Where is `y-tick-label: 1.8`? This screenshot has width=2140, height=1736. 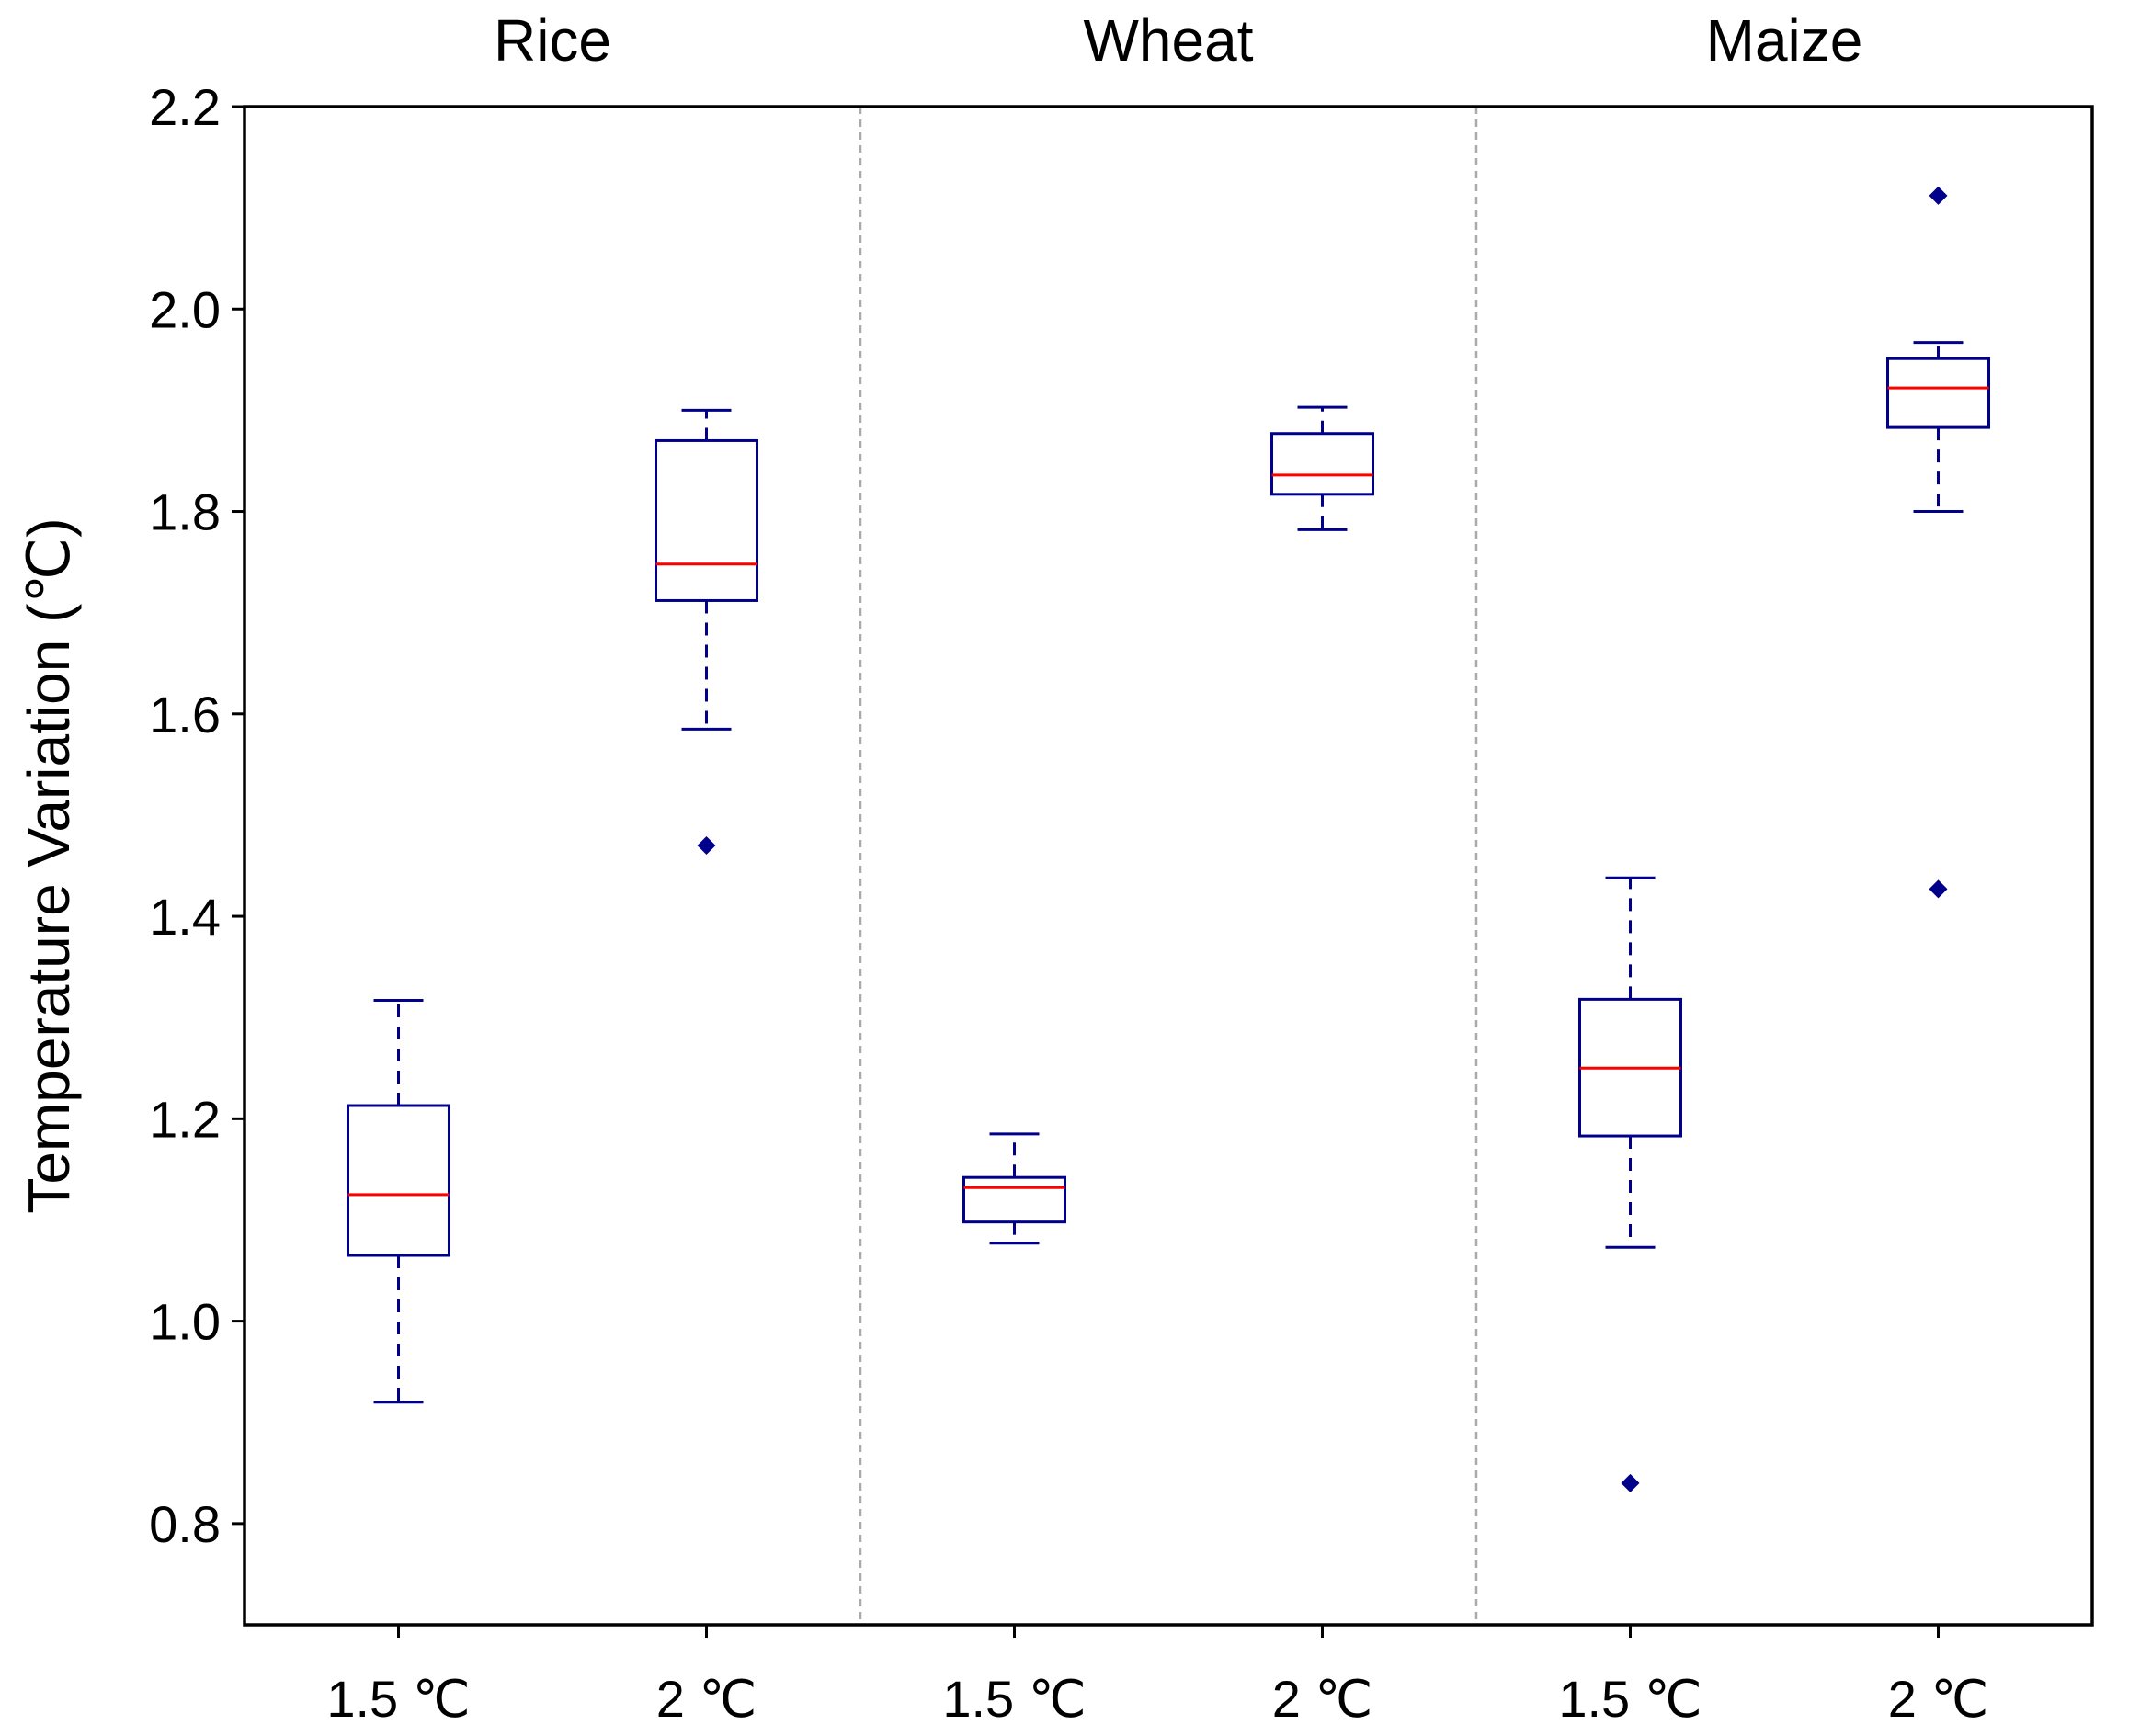
y-tick-label: 1.8 is located at coordinates (185, 512).